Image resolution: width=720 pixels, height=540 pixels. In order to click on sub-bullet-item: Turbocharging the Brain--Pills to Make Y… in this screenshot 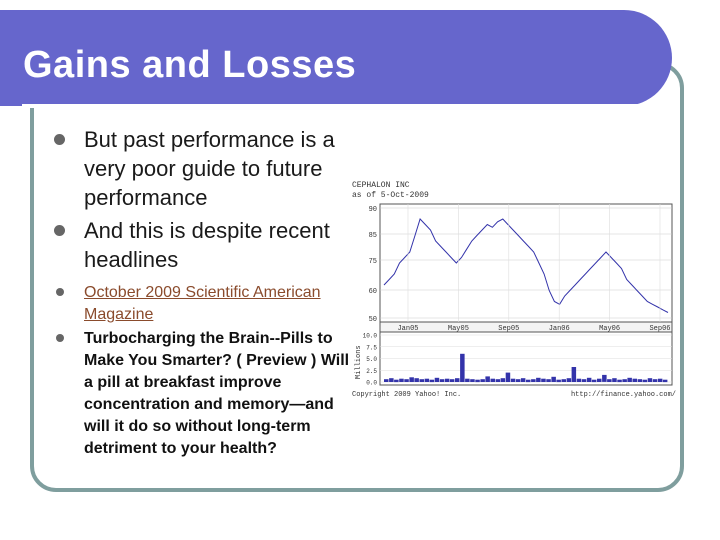, I will do `click(204, 394)`.